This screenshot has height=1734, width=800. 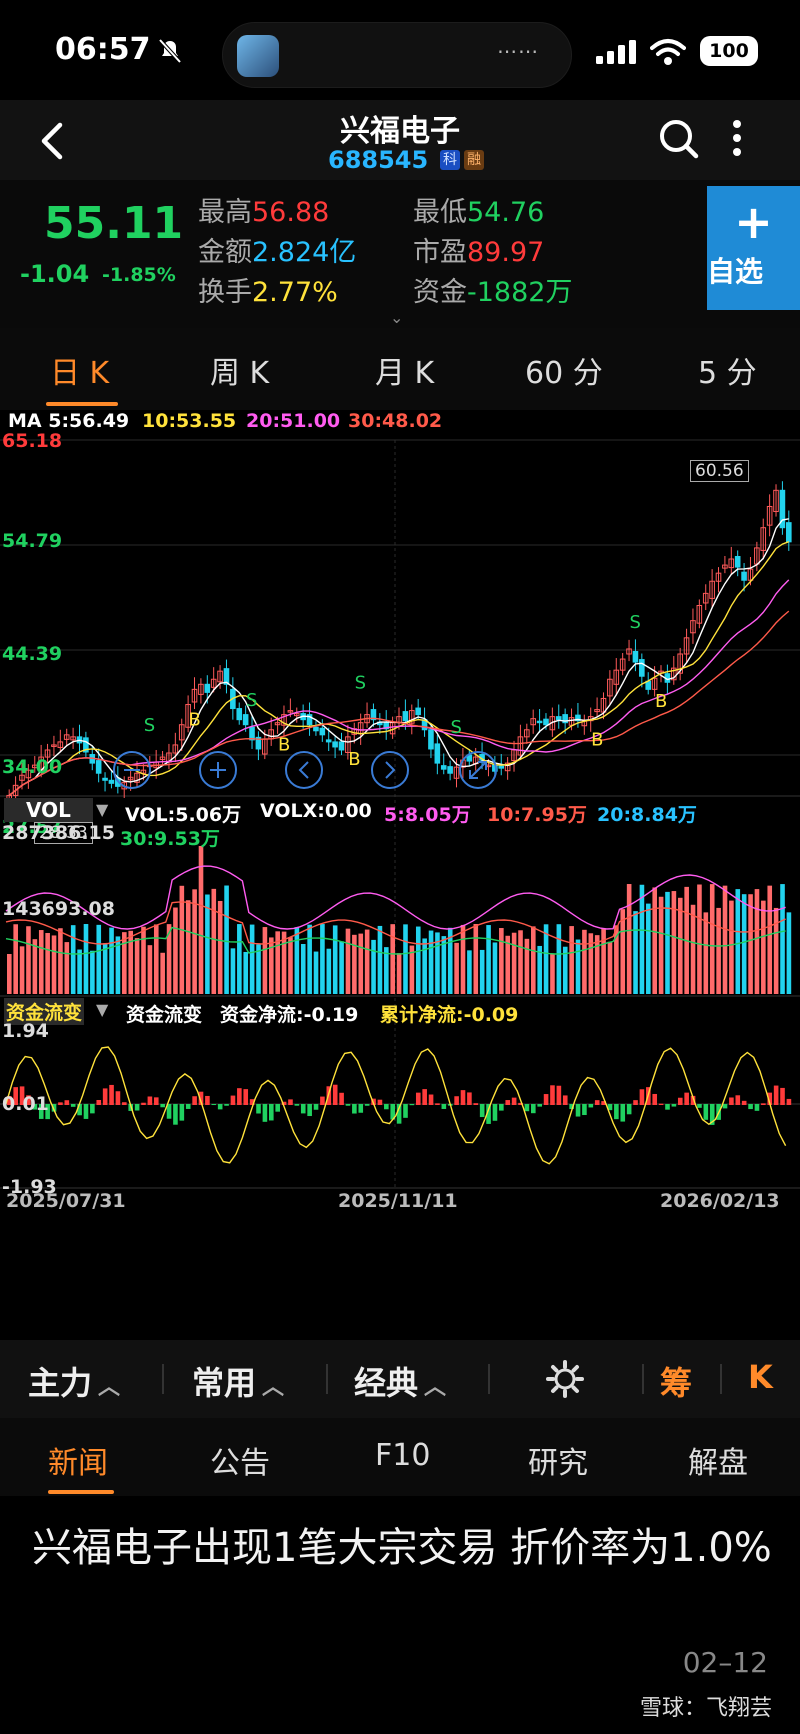 What do you see at coordinates (390, 770) in the screenshot?
I see `scroll-right-icon` at bounding box center [390, 770].